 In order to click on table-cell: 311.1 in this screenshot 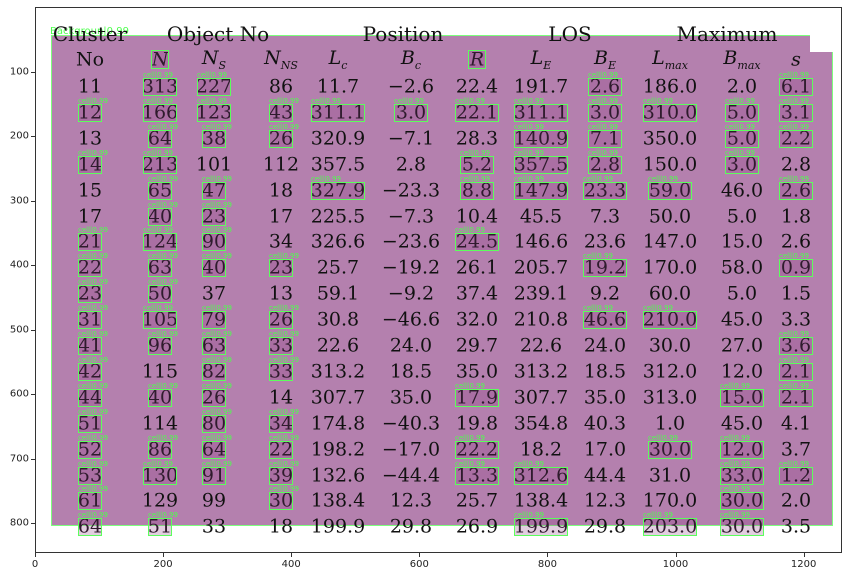, I will do `click(541, 112)`.